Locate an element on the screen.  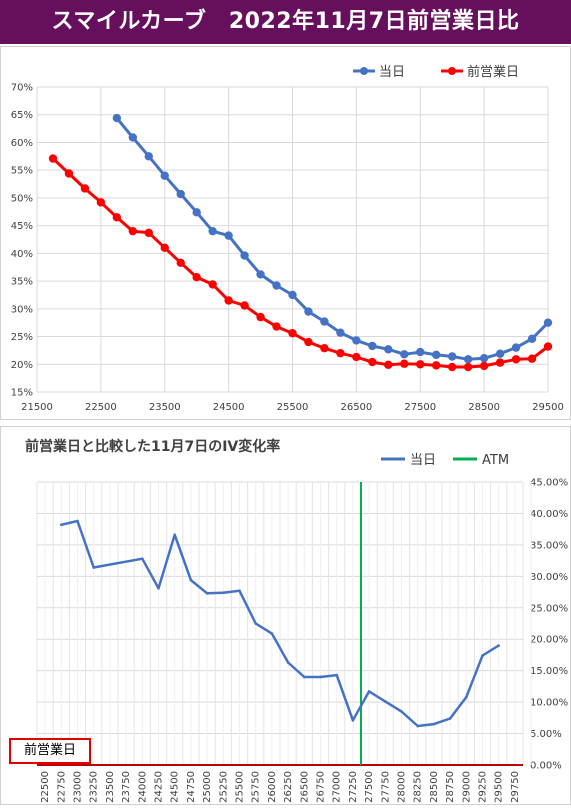
x-tick-label: 22750 is located at coordinates (61, 787).